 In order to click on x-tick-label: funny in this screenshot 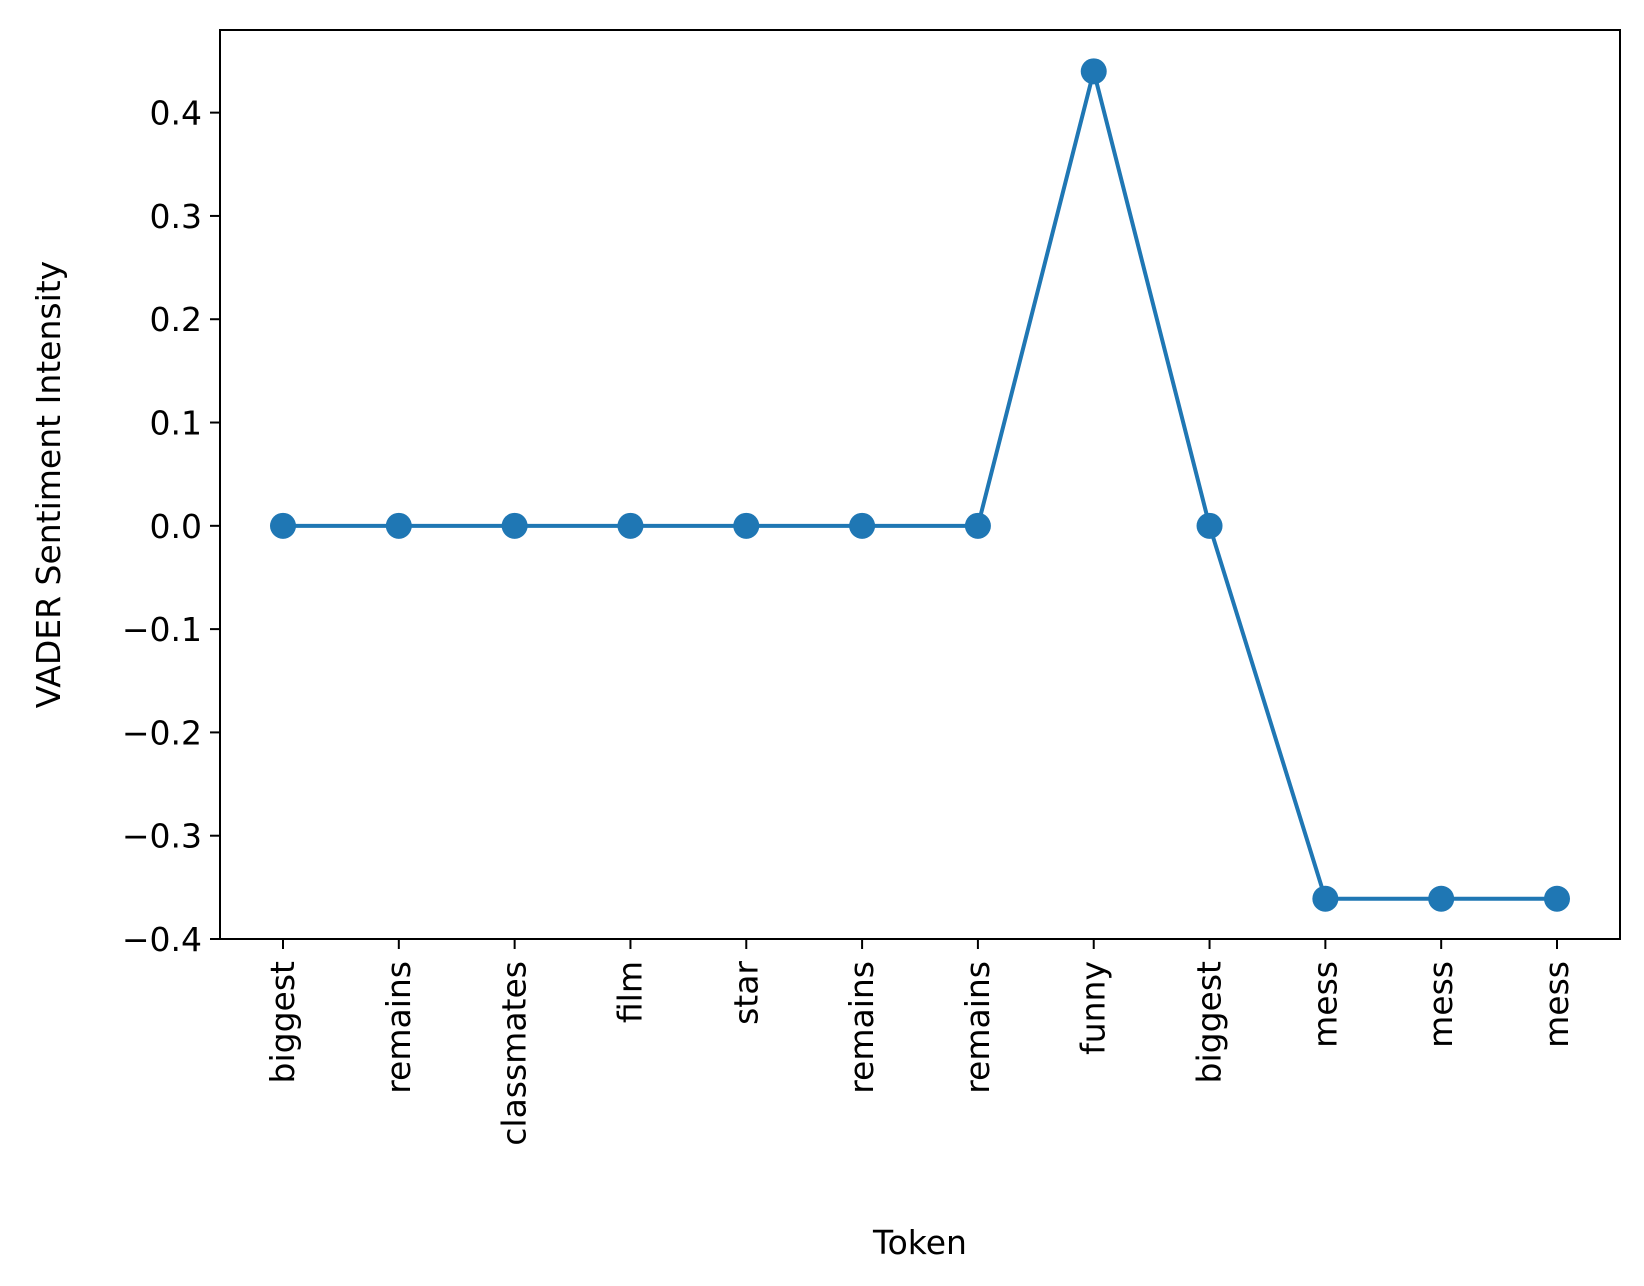, I will do `click(1093, 1008)`.